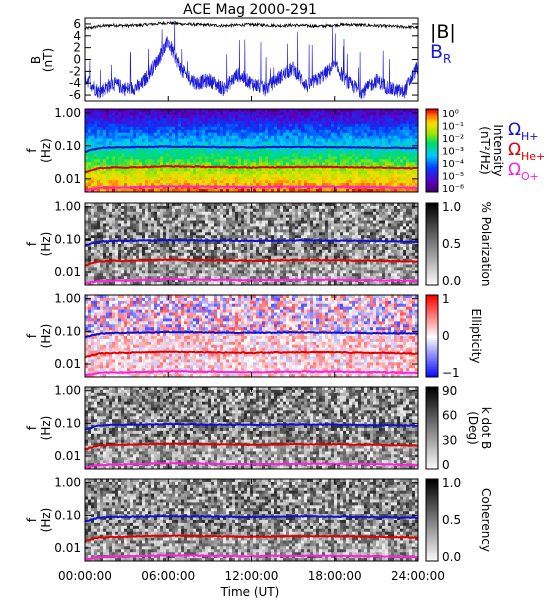  I want to click on colorbar-label: Ellipticity, so click(476, 336).